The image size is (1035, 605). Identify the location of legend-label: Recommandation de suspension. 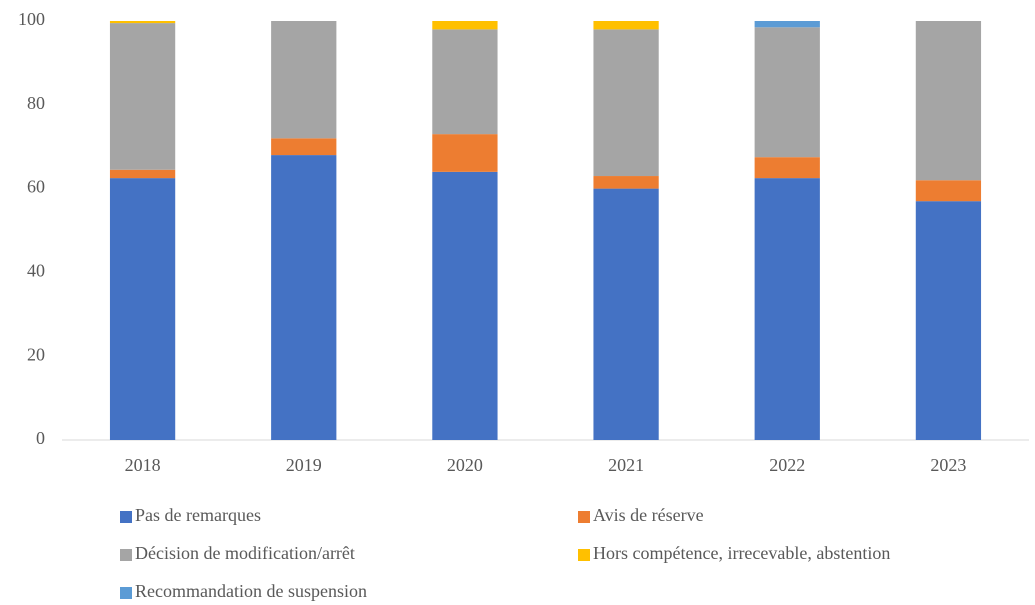
(251, 591).